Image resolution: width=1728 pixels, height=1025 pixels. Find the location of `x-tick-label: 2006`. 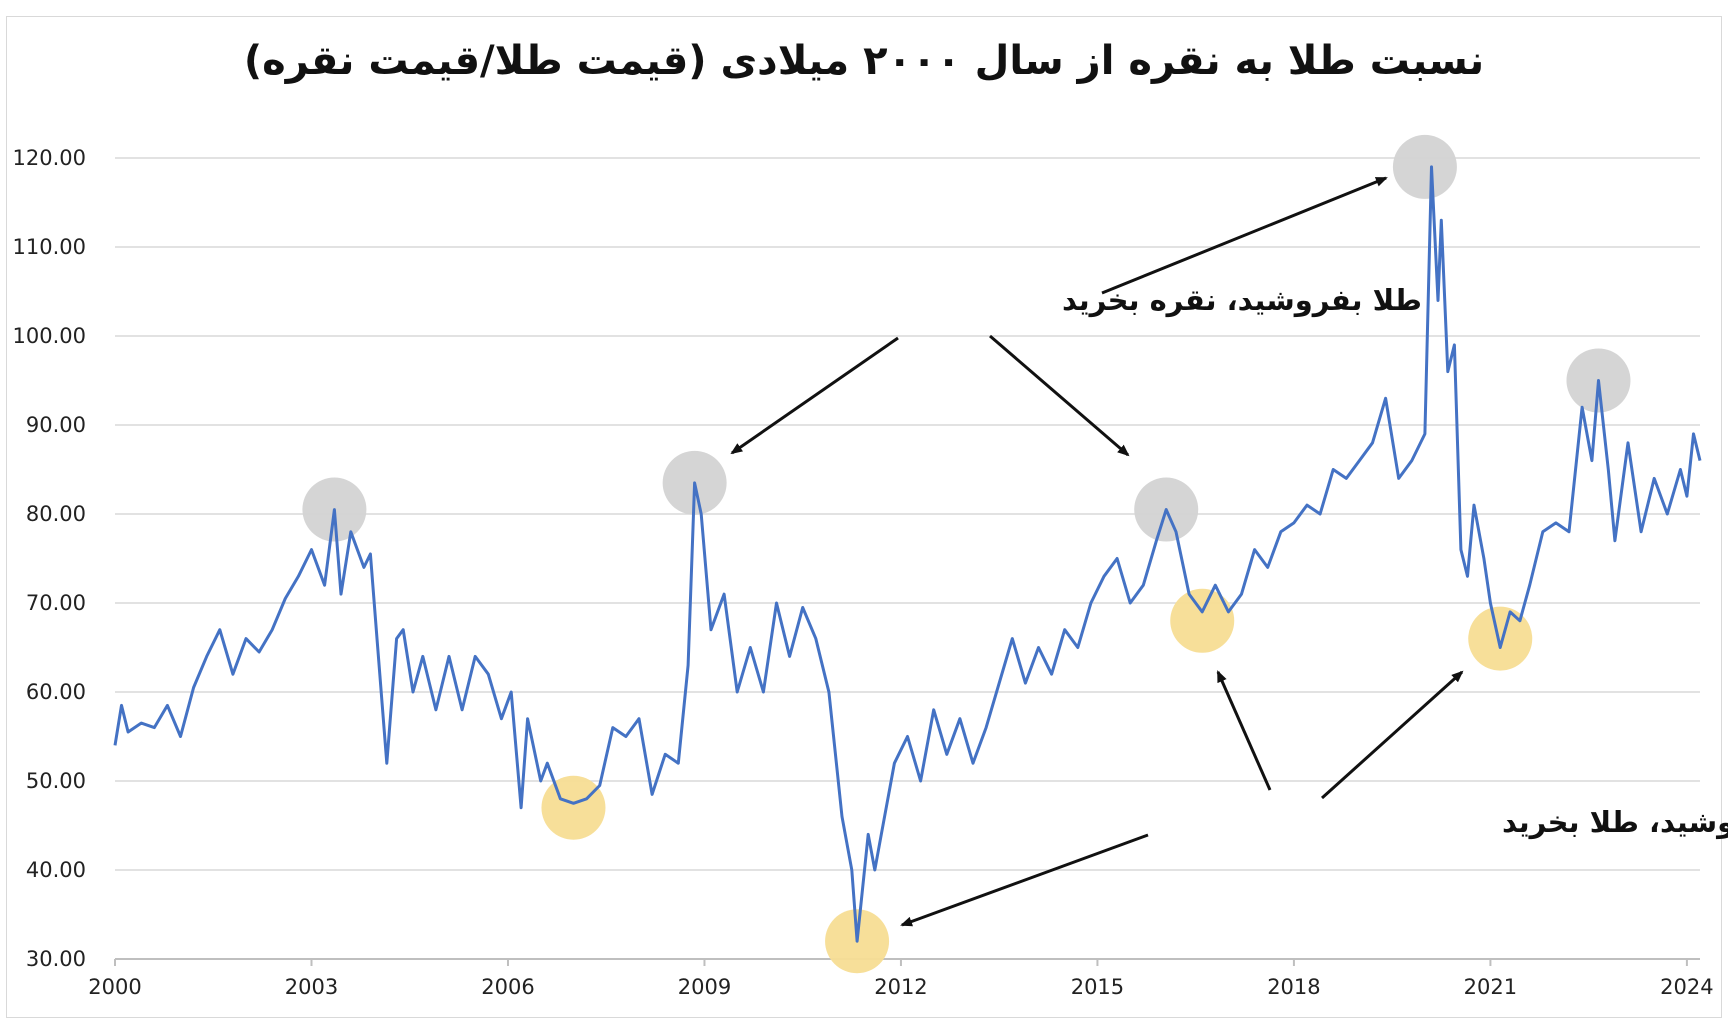

x-tick-label: 2006 is located at coordinates (507, 987).